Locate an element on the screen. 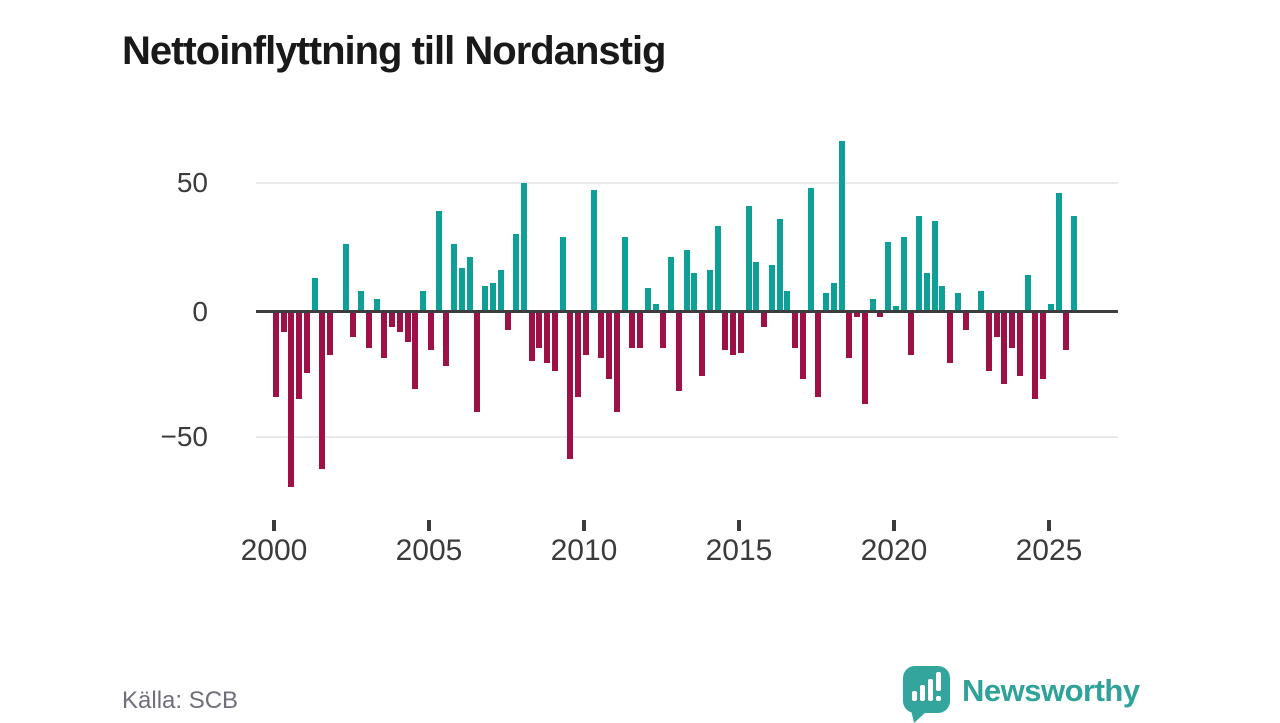  bar-2011-Q4 is located at coordinates (640, 329).